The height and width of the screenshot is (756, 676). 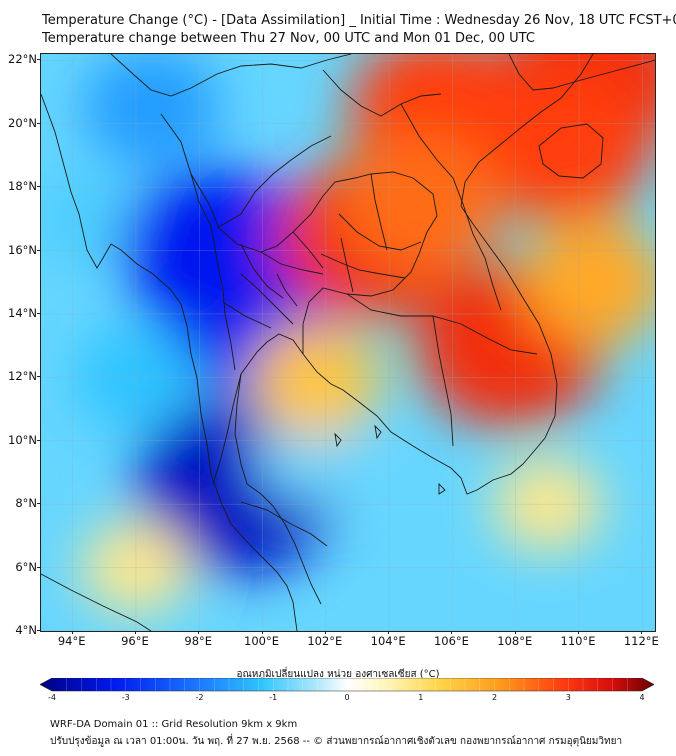 I want to click on laos-vietnam-border, so click(x=451, y=207).